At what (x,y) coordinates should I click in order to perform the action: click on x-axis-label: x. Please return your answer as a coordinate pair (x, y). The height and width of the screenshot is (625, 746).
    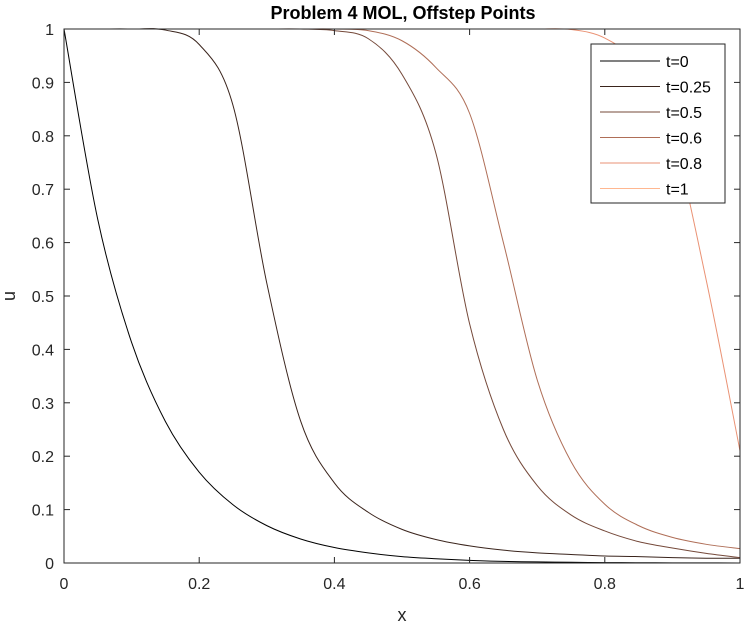
    Looking at the image, I should click on (402, 615).